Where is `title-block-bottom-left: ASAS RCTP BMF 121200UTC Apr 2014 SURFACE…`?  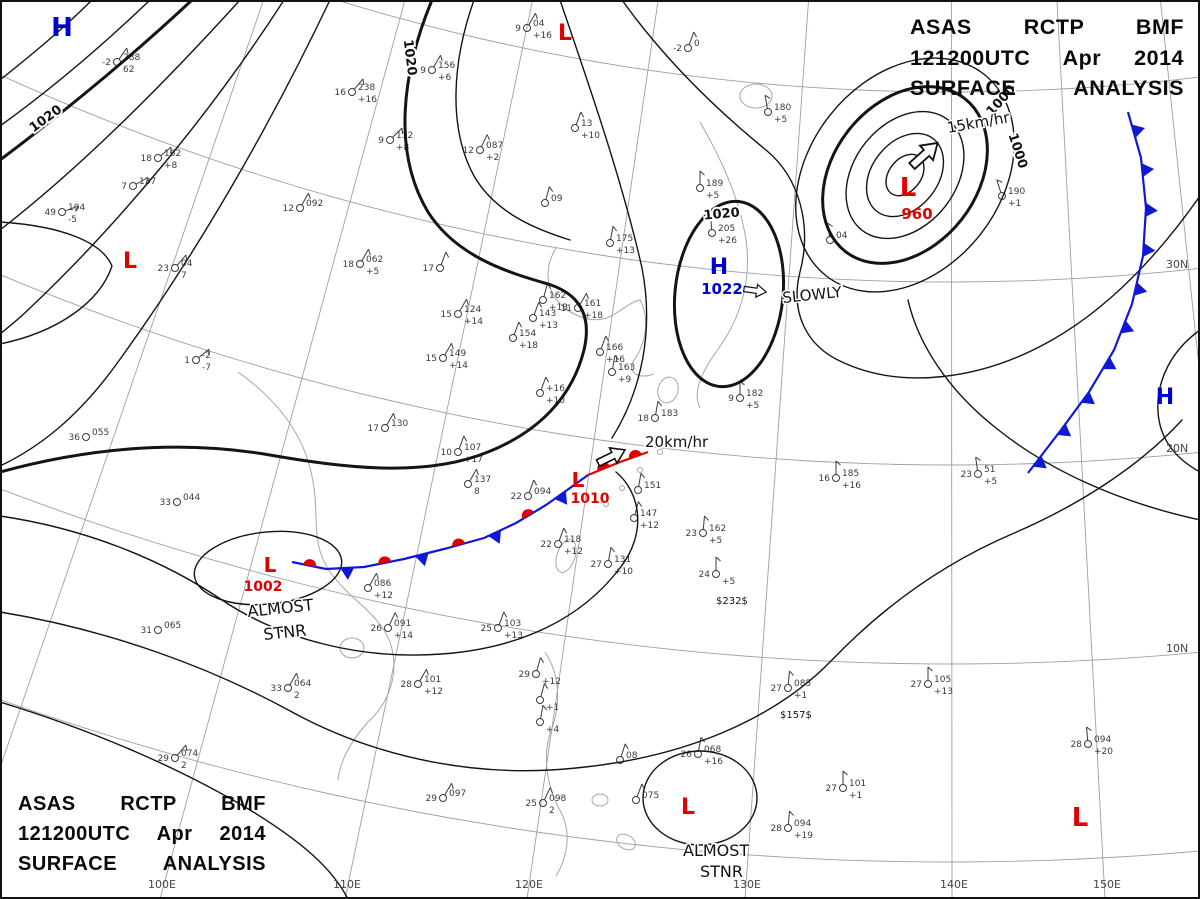
title-block-bottom-left: ASAS RCTP BMF 121200UTC Apr 2014 SURFACE… is located at coordinates (142, 834).